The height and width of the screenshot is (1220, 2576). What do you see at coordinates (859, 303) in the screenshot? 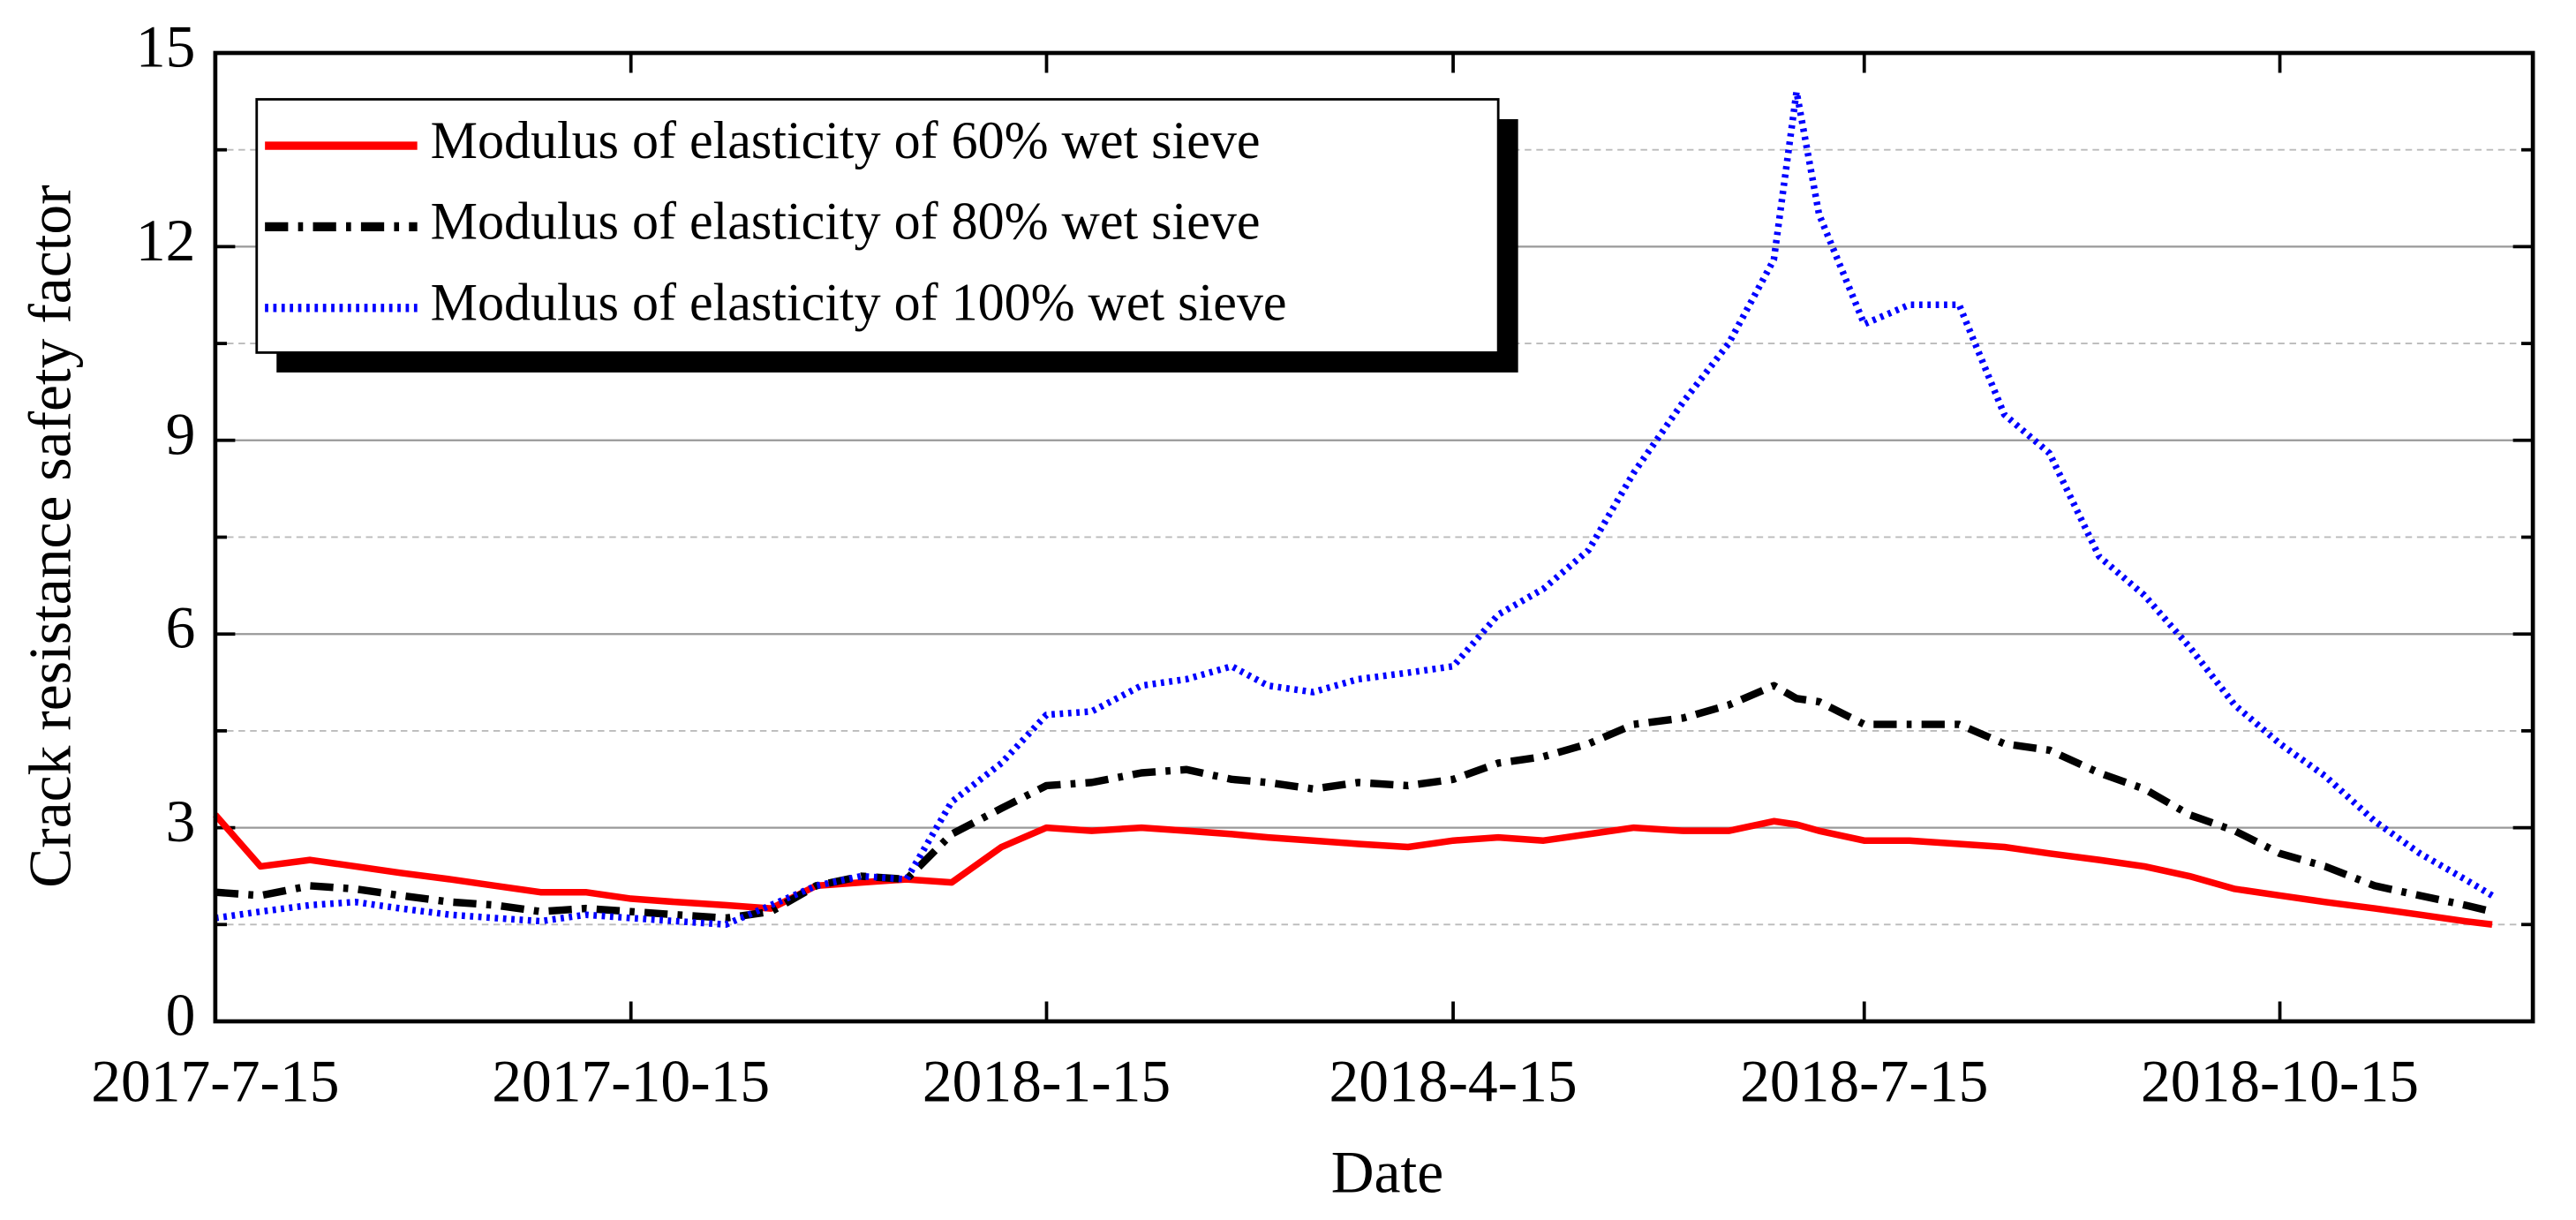
I see `legend-label: Modulus of elasticity of 100% wet sieve` at bounding box center [859, 303].